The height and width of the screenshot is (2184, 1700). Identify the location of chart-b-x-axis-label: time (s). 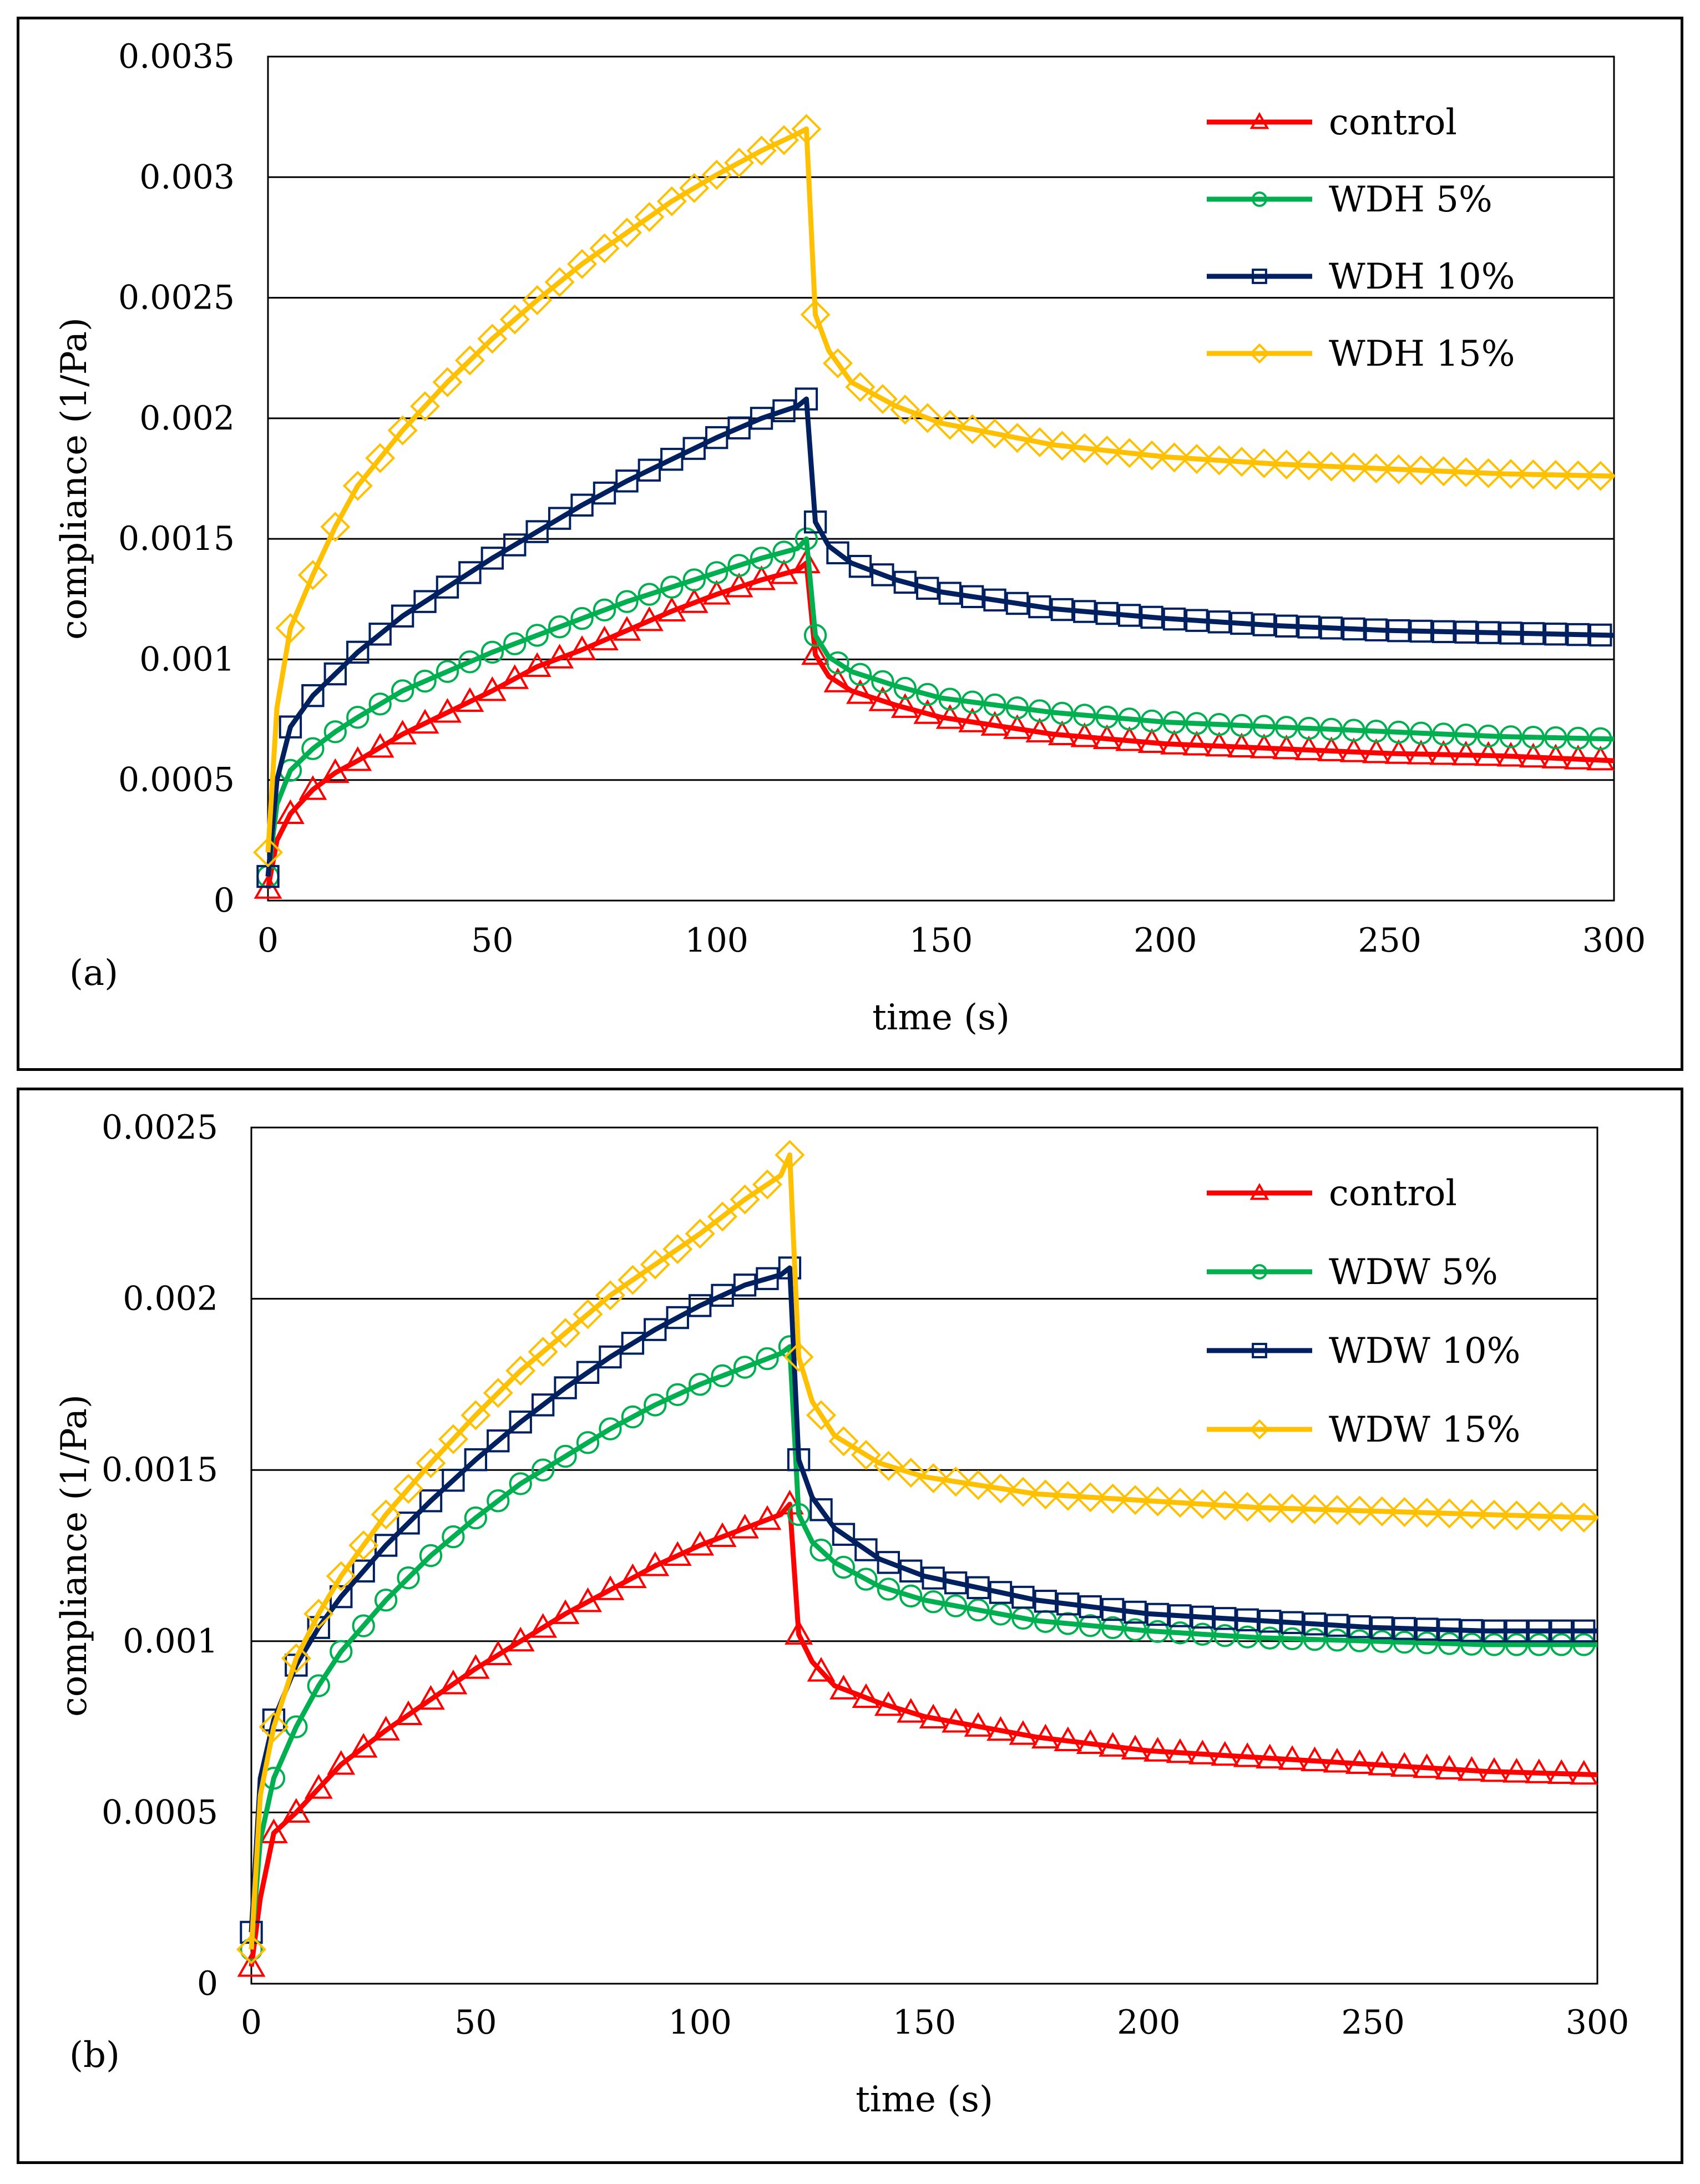
(925, 2099).